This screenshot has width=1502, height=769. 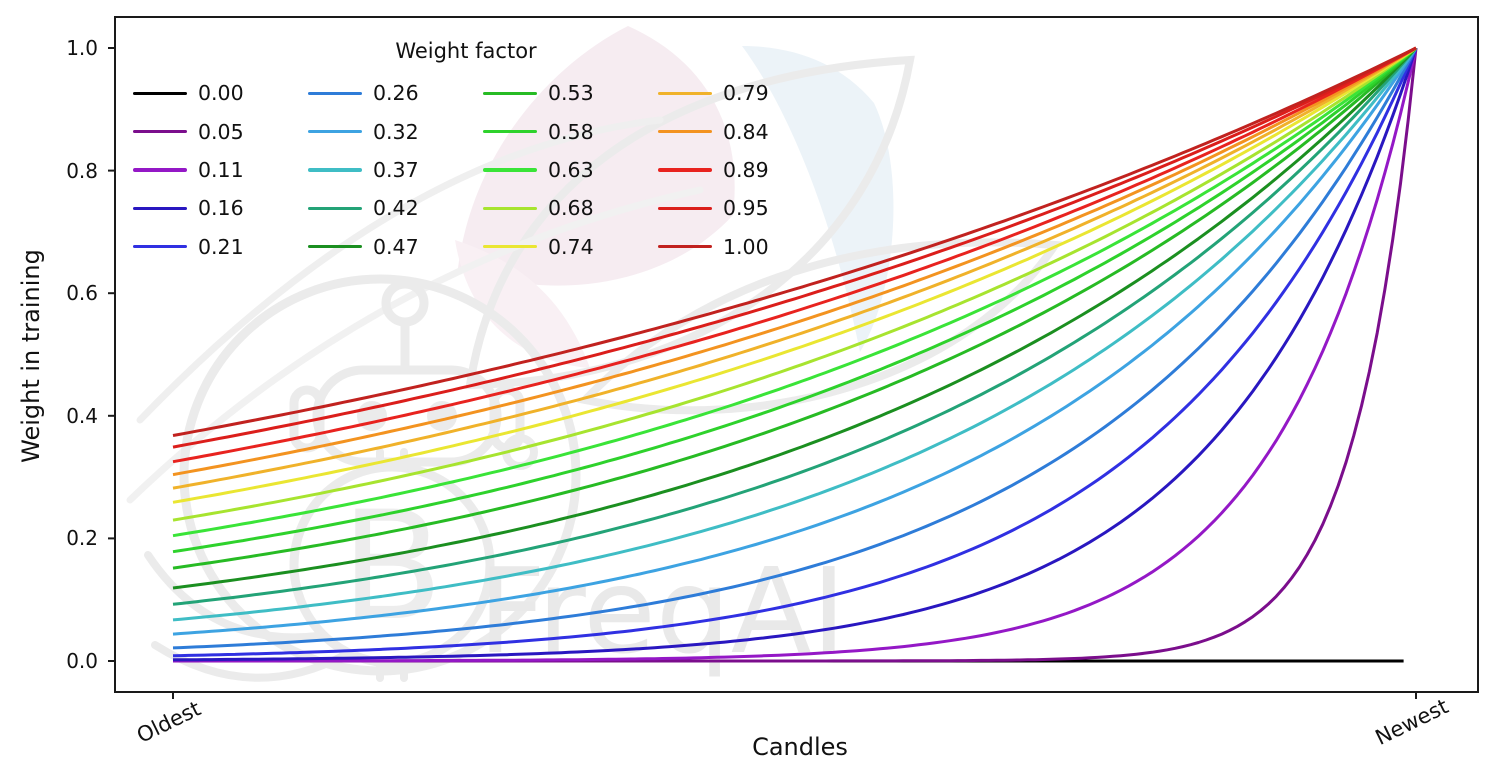 I want to click on legend-item-0.05: 0.05, so click(x=220, y=131).